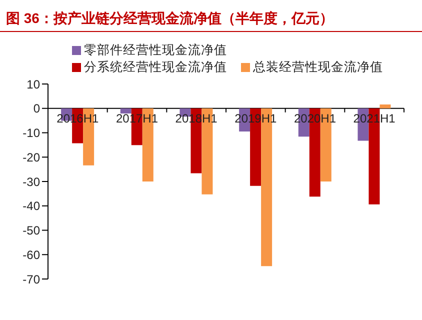 The height and width of the screenshot is (320, 422). Describe the element at coordinates (196, 118) in the screenshot. I see `x-tick-label: 2018H1` at that location.